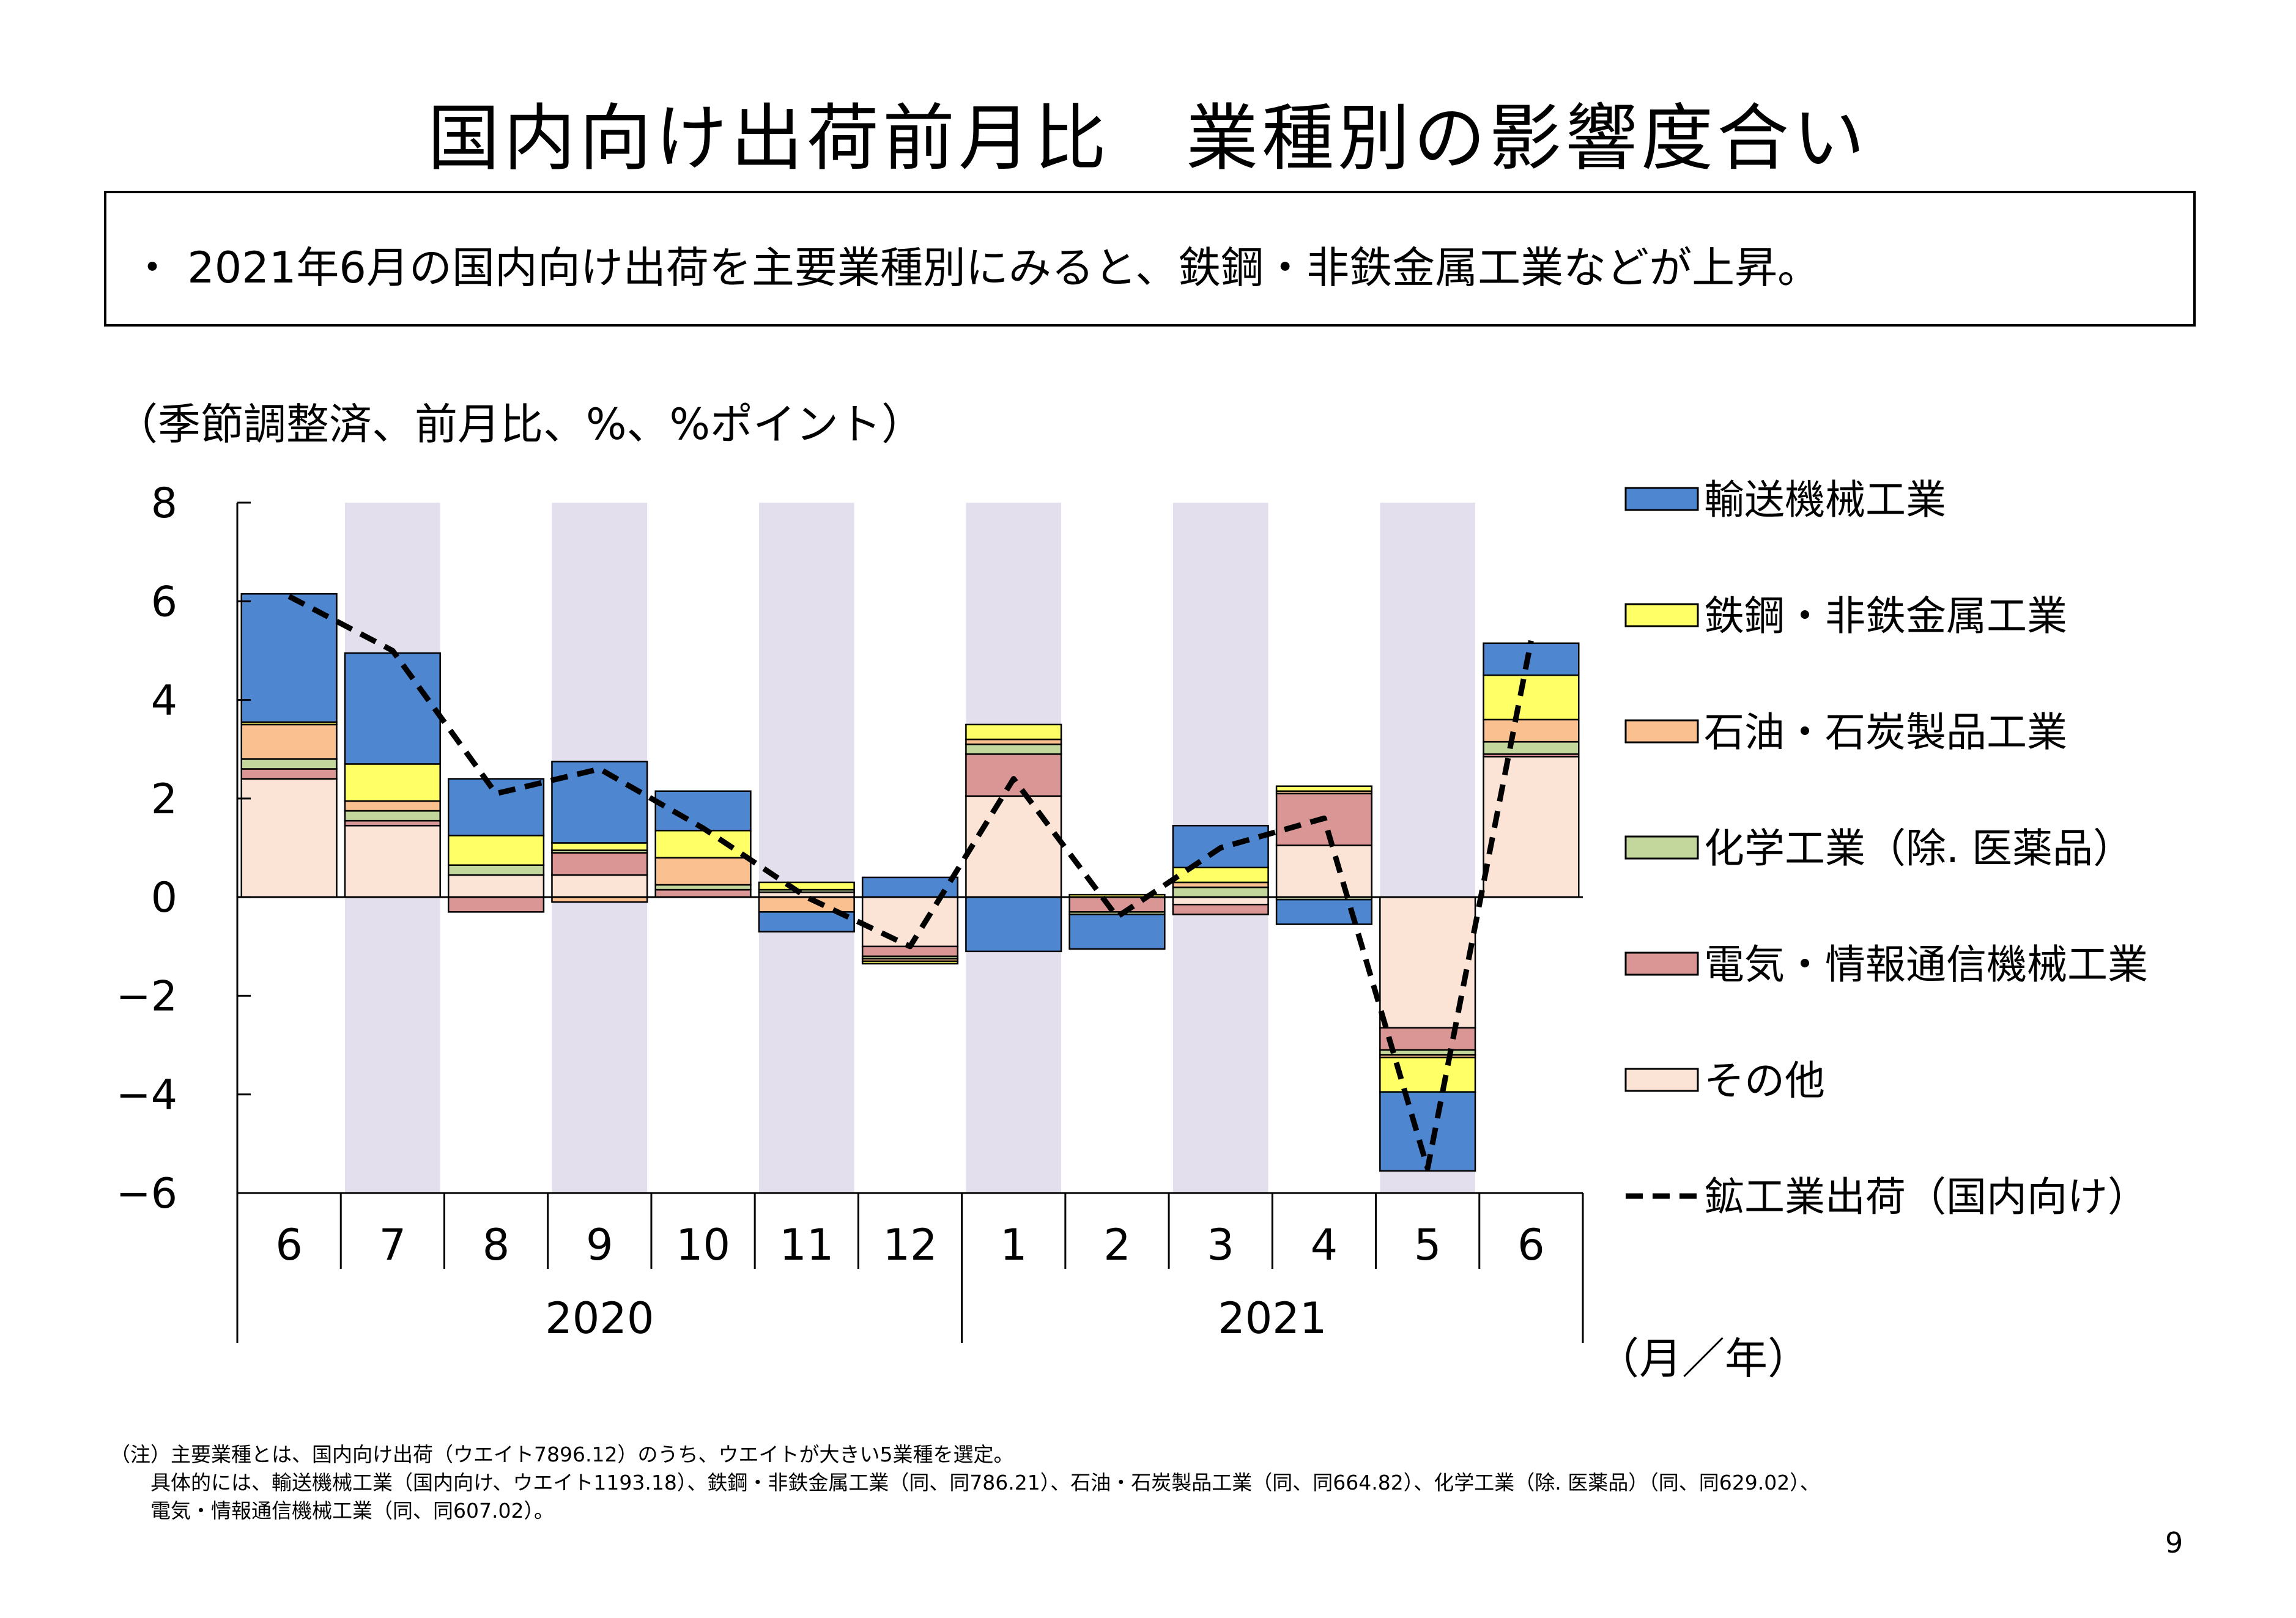  Describe the element at coordinates (807, 1245) in the screenshot. I see `x-tick-label: 11` at that location.